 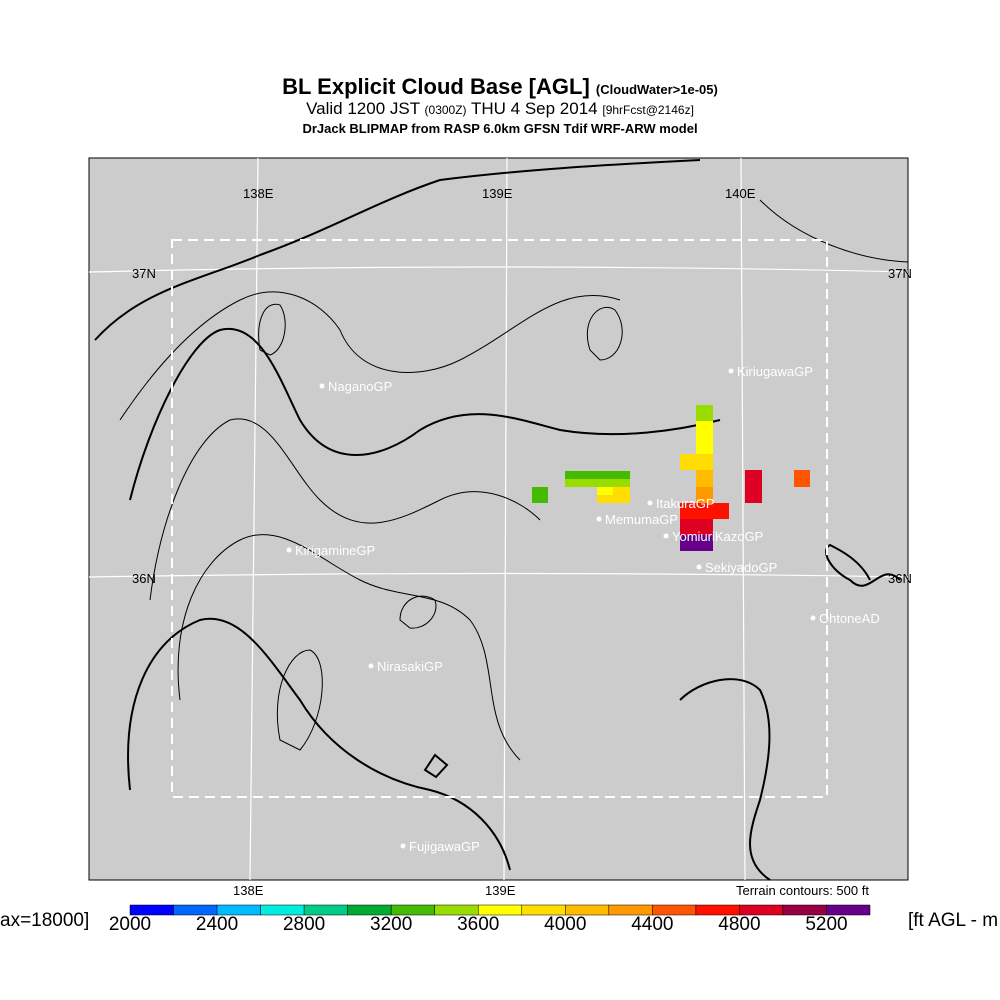 I want to click on site-label: NaganoGP, so click(x=360, y=386).